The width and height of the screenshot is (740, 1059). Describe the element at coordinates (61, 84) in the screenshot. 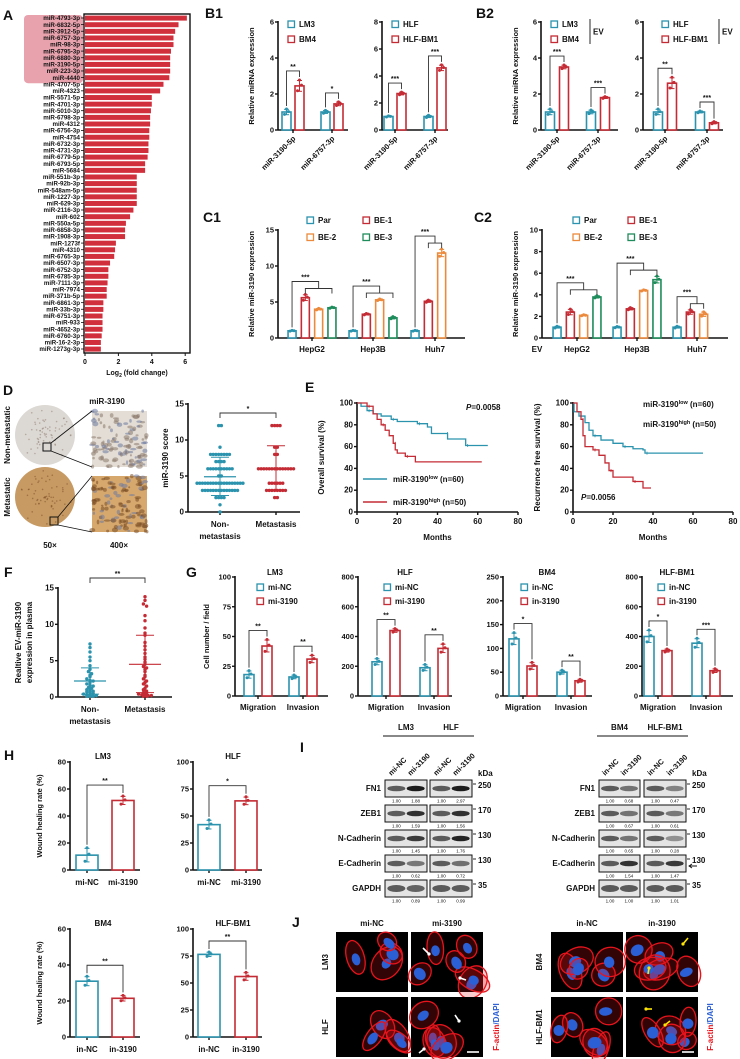

I see `y-tick-label: miR-4707-5p` at that location.